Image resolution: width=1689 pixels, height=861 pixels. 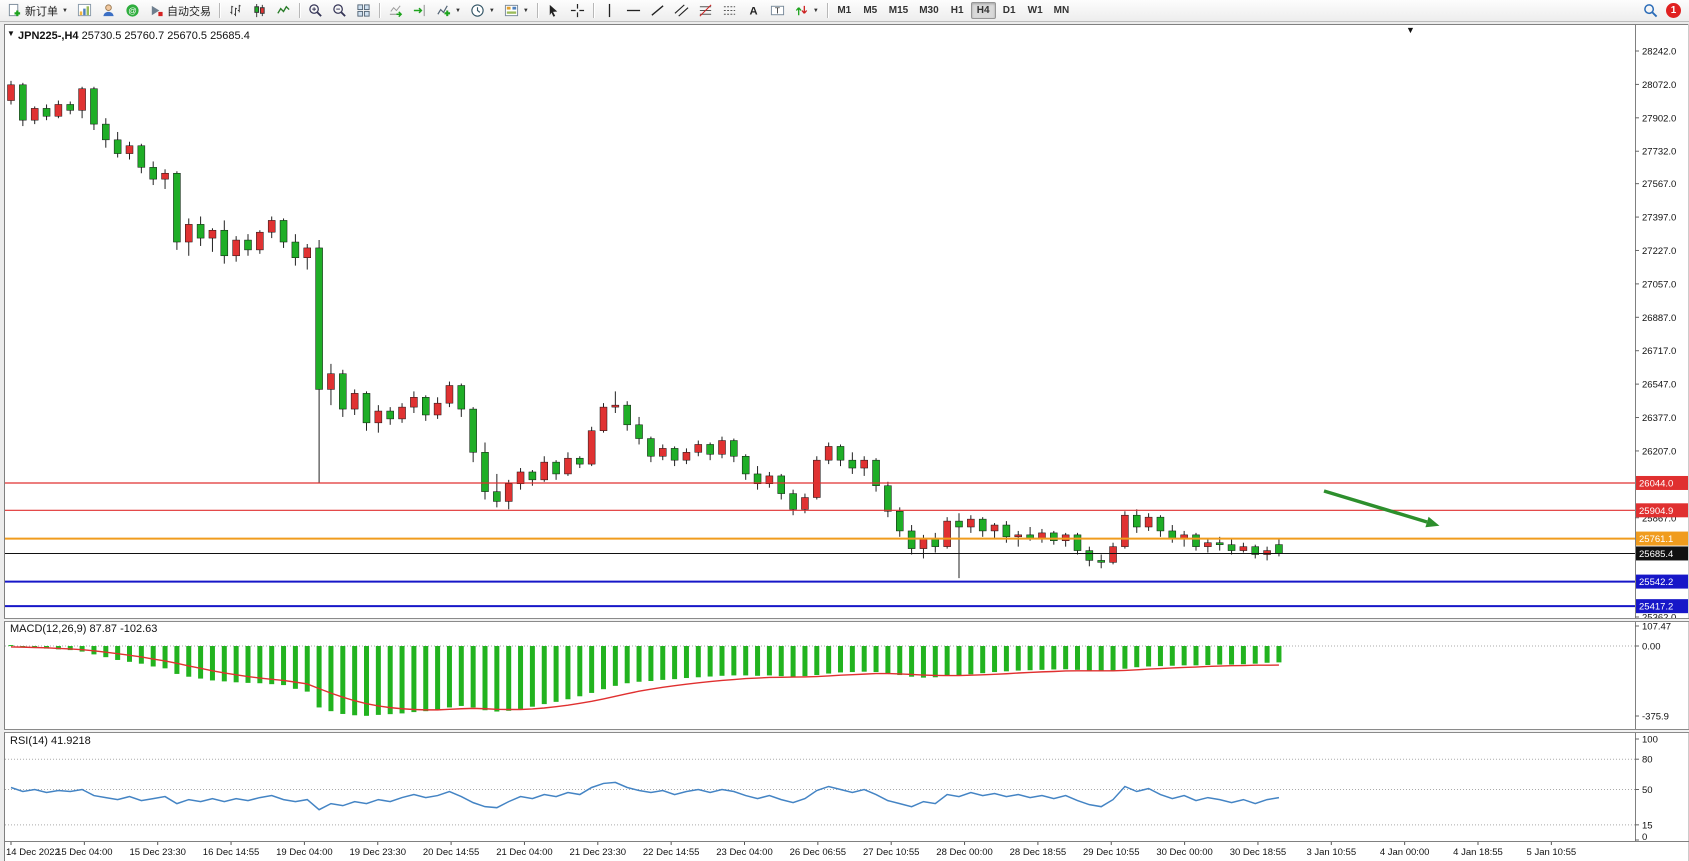 What do you see at coordinates (188, 11) in the screenshot?
I see `auto-trading-label: 自动交易` at bounding box center [188, 11].